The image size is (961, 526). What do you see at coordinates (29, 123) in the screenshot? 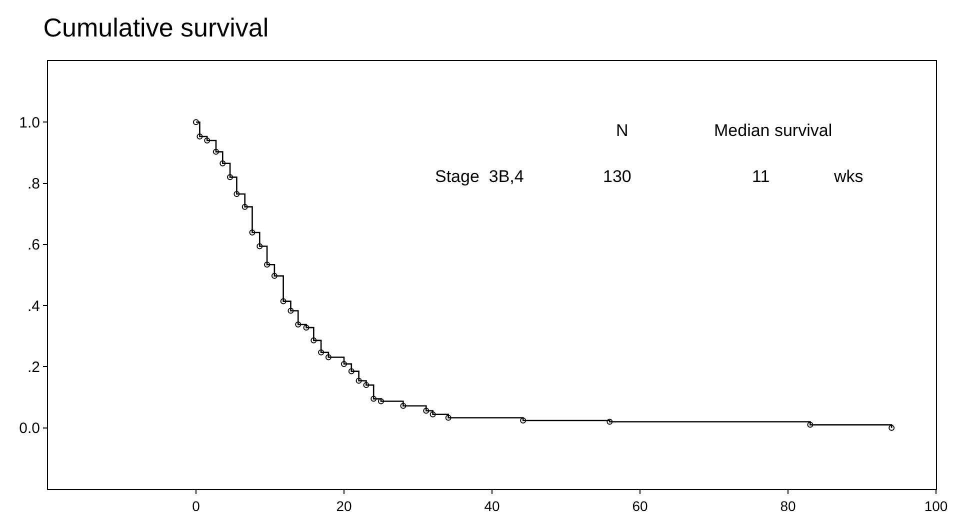
I see `y-tick-label: 1.0` at bounding box center [29, 123].